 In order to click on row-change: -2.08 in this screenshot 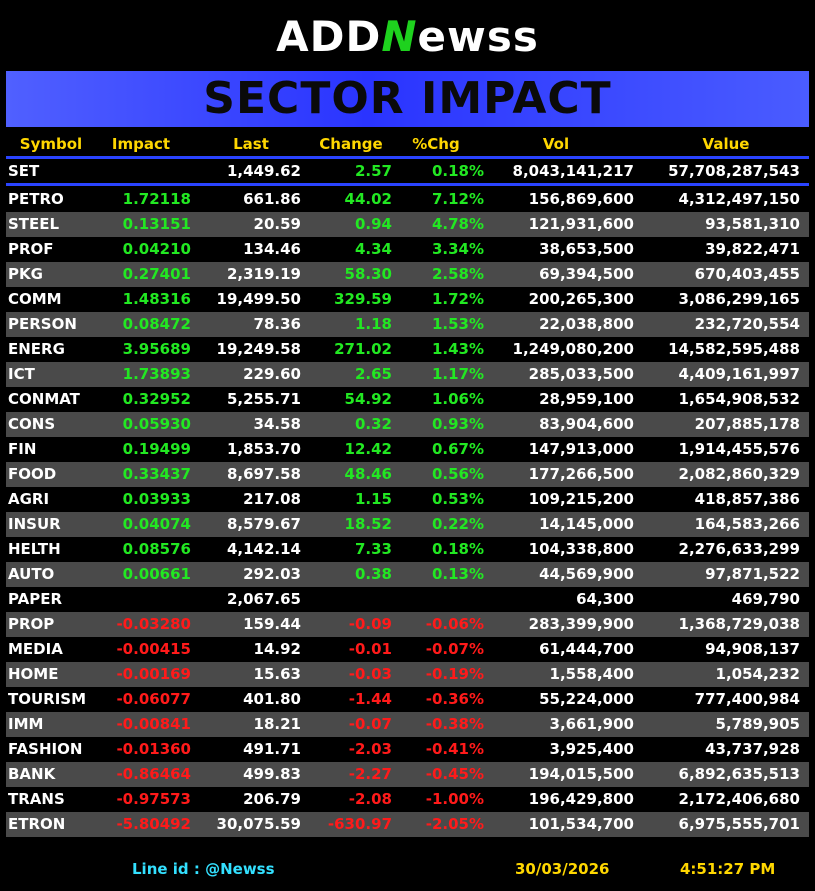, I will do `click(370, 799)`.